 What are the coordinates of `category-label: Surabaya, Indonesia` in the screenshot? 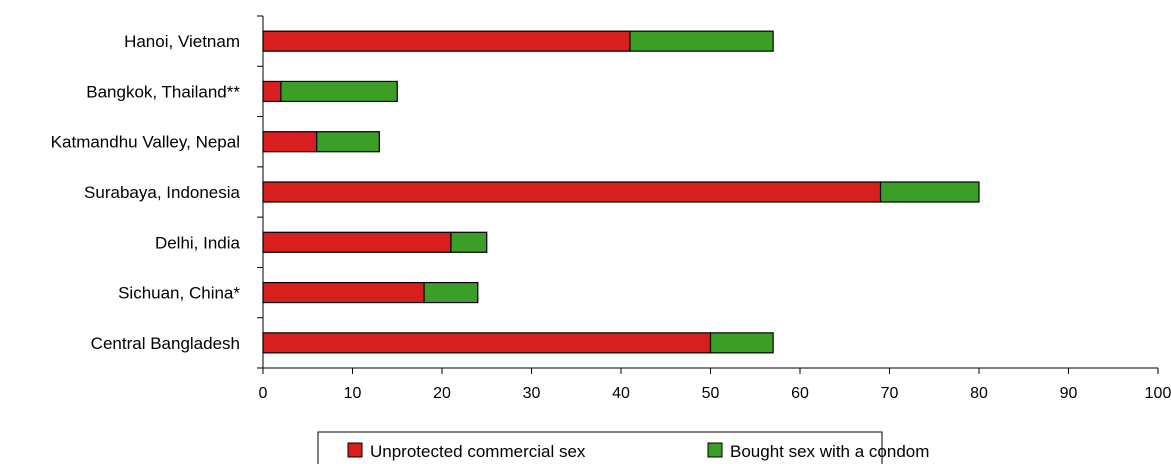 It's located at (162, 192).